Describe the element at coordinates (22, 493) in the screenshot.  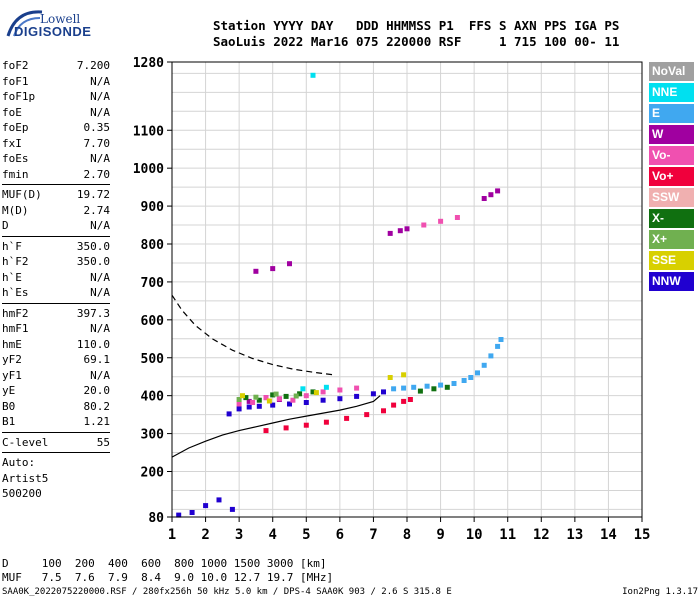
I see `autoscaling-text: 500200` at that location.